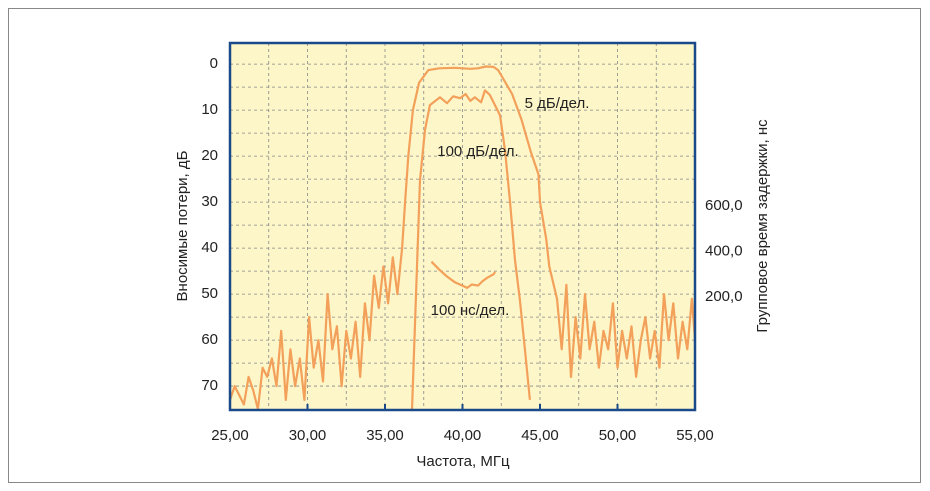  I want to click on y-tick-label: 20, so click(209, 155).